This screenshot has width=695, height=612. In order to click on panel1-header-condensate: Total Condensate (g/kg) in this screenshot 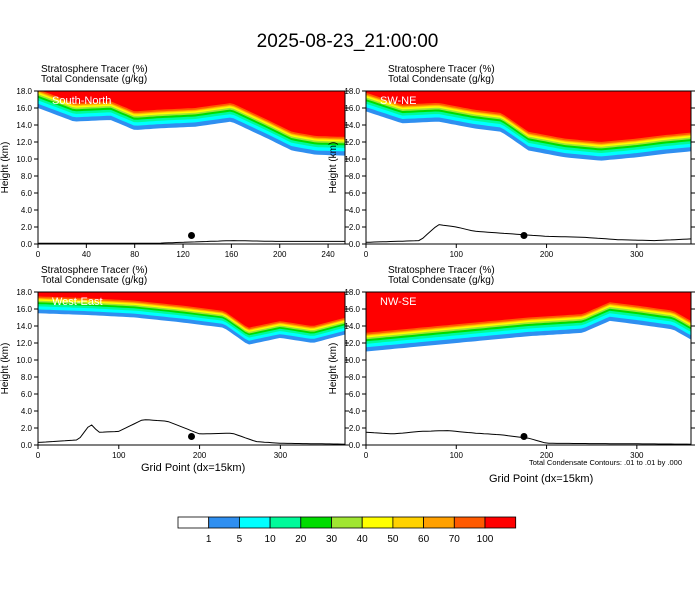, I will do `click(94, 79)`.